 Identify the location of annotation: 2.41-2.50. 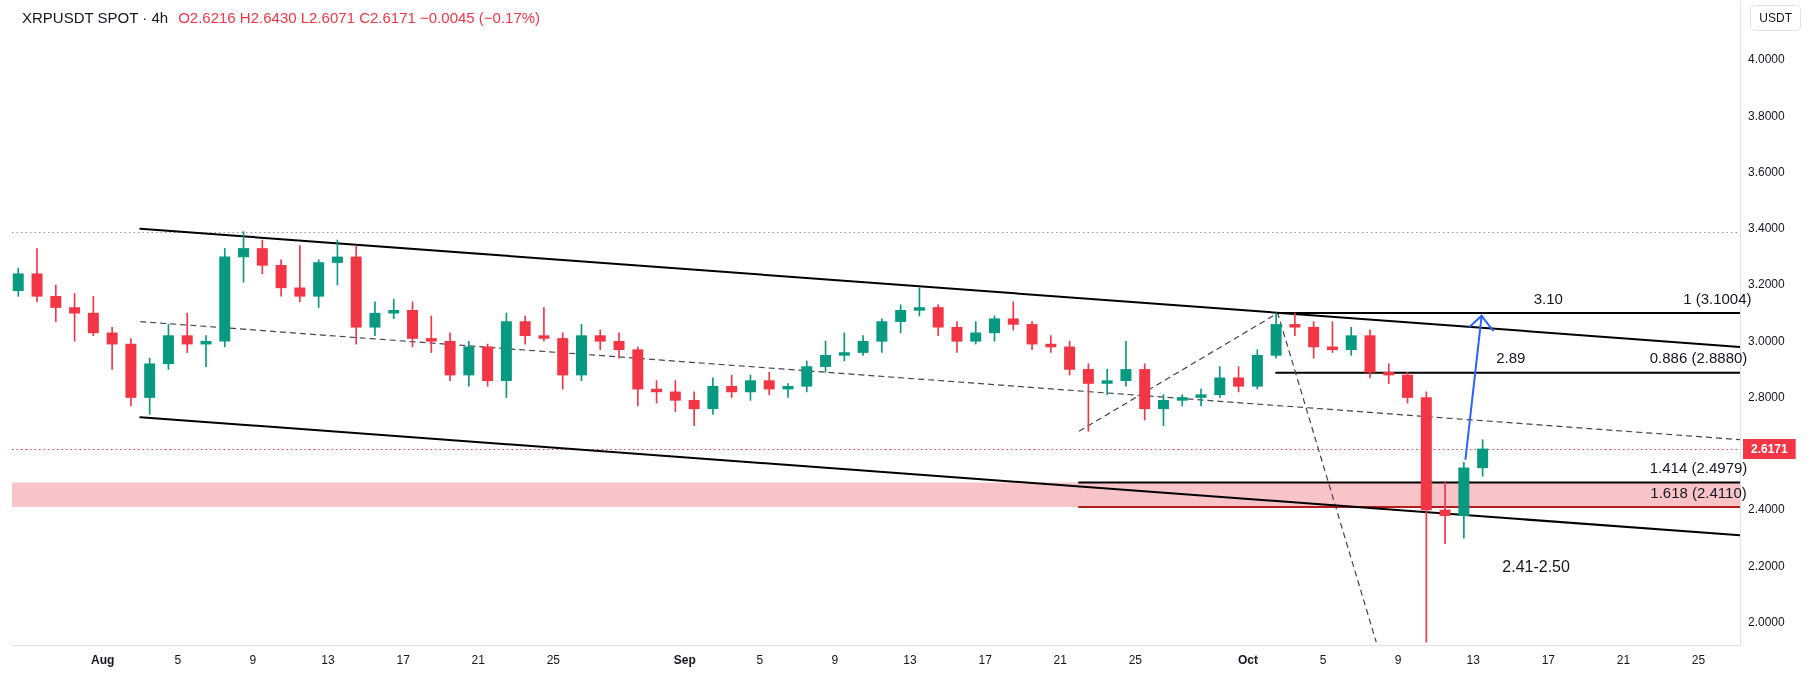
(1536, 567).